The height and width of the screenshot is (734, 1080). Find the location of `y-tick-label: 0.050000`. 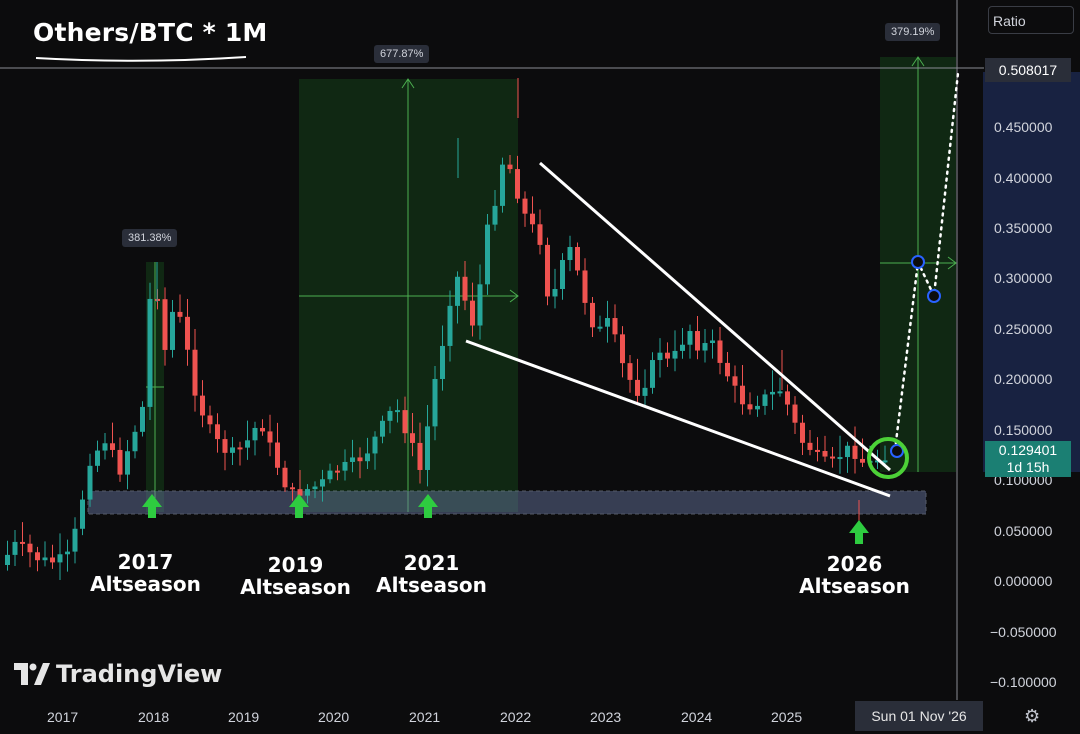

y-tick-label: 0.050000 is located at coordinates (1023, 531).